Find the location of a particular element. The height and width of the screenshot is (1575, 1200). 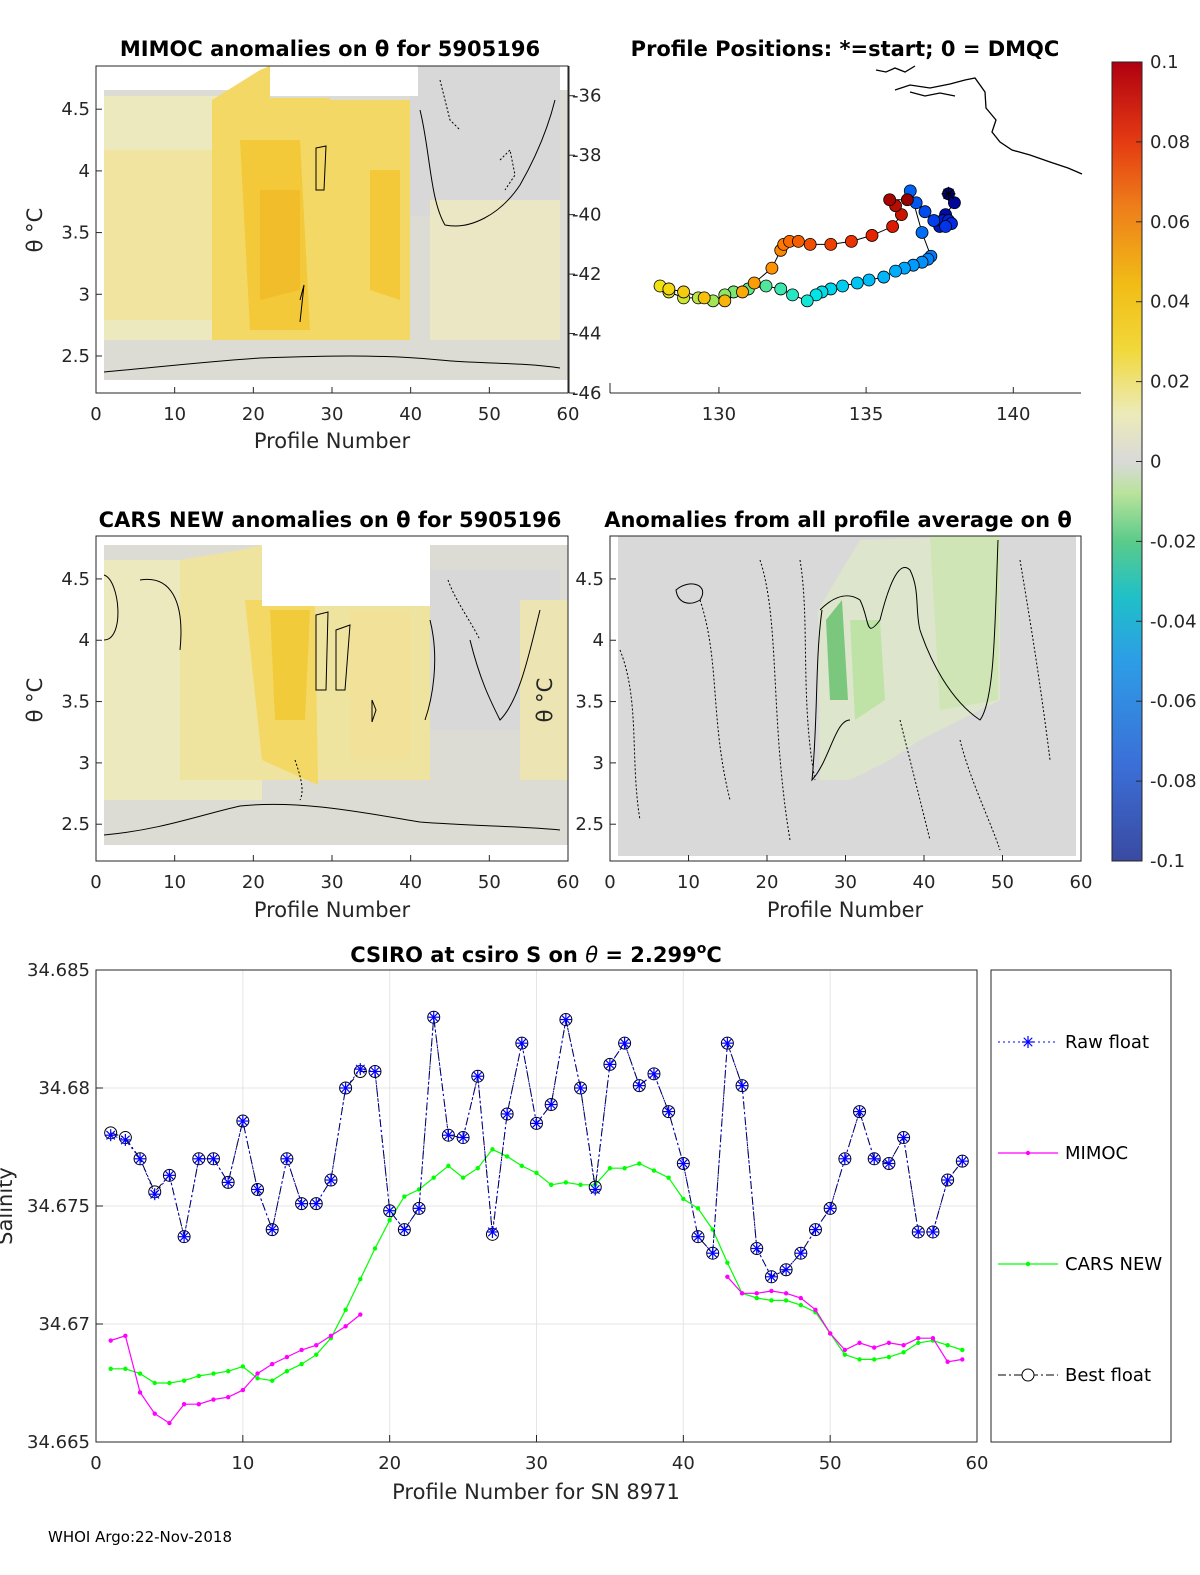

panel3-title: CARS NEW anomalies on θ for 5905196 is located at coordinates (330, 520).